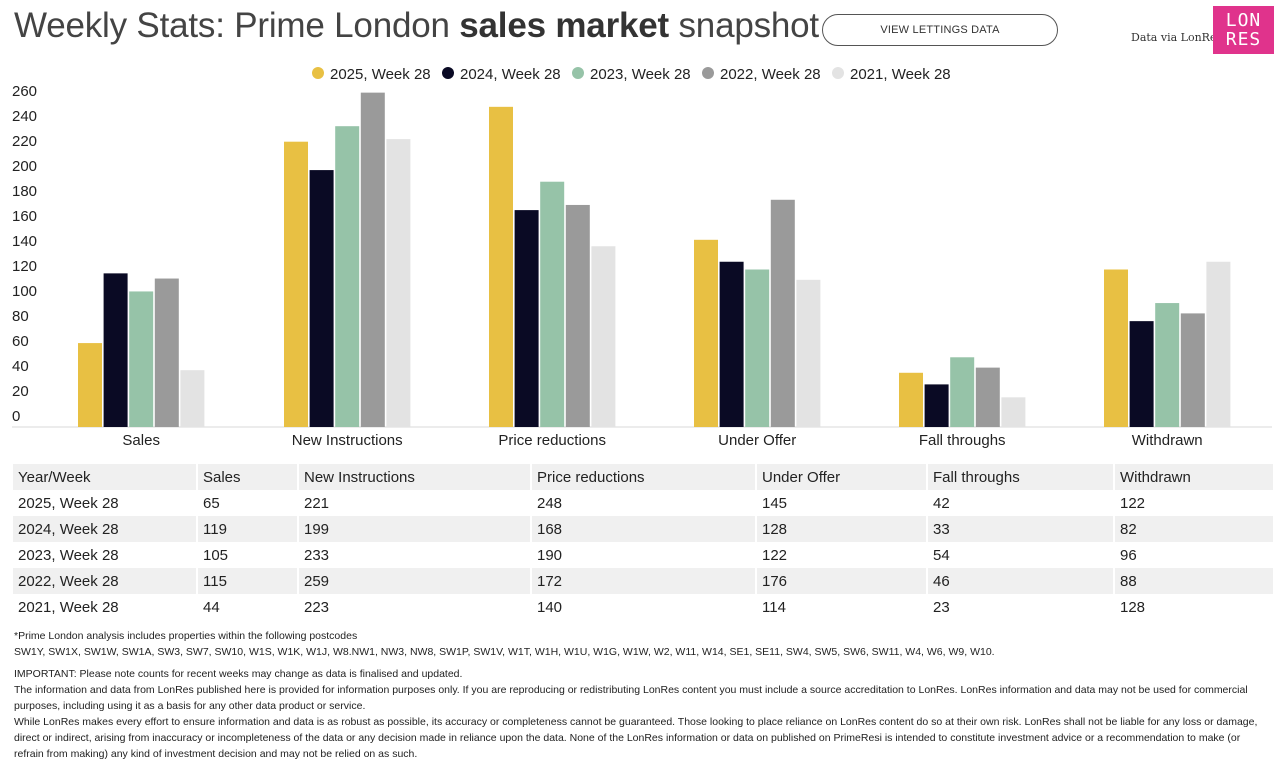  I want to click on view-lettings-button: VIEW LETTINGS DATA, so click(940, 30).